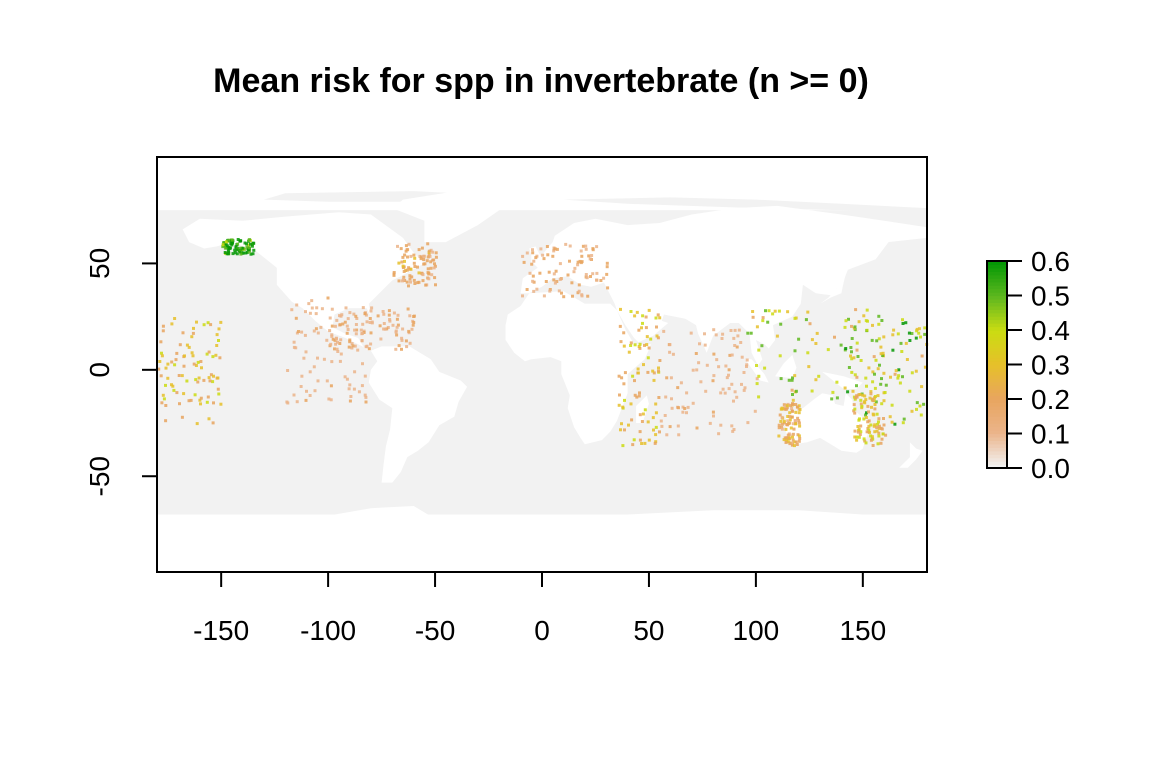  I want to click on arctic-north-eurasia, so click(745, 205).